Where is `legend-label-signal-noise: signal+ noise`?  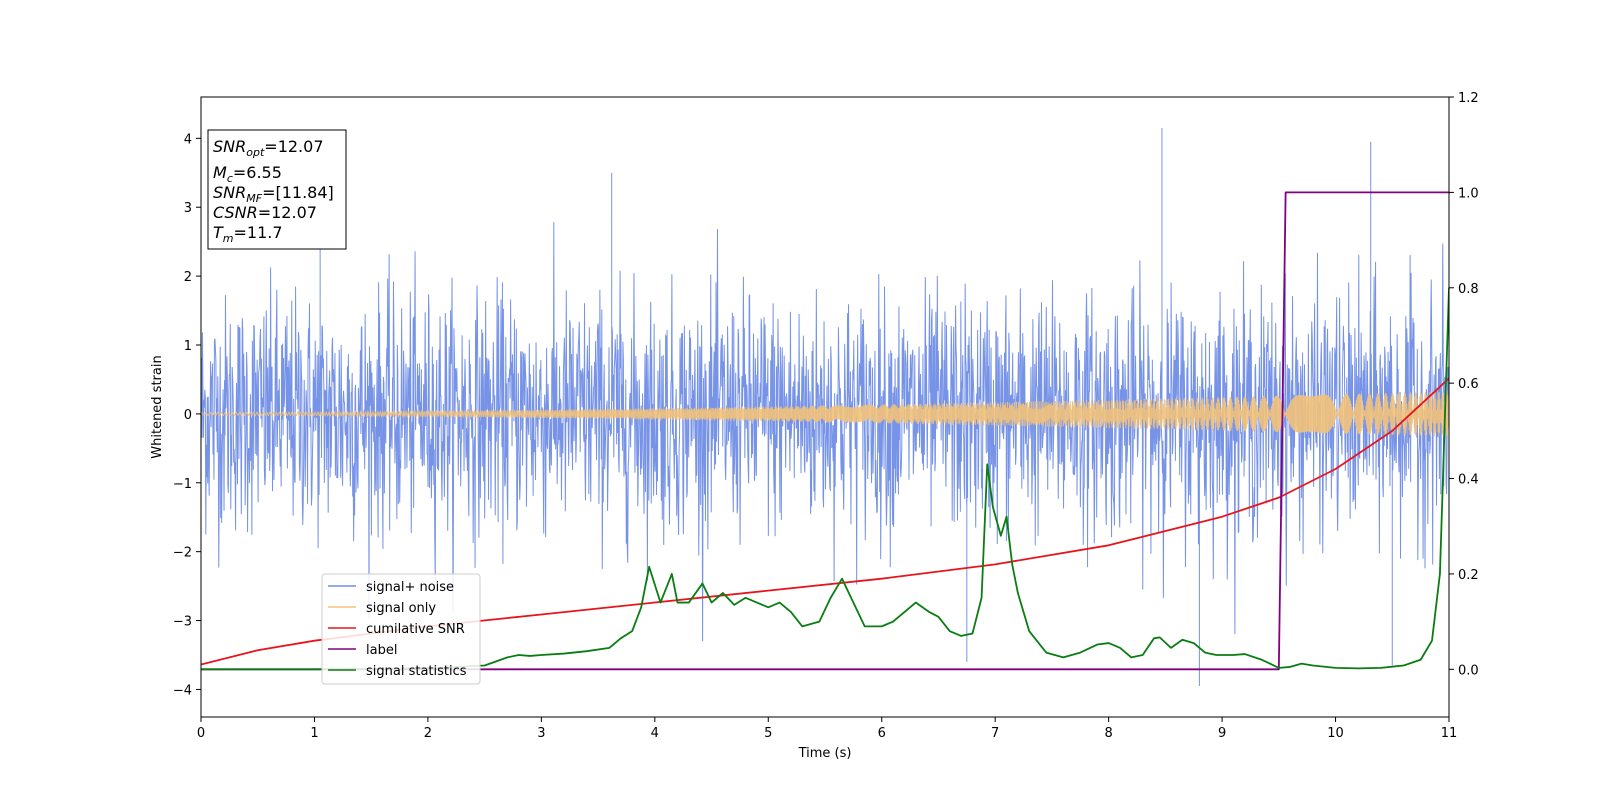 legend-label-signal-noise: signal+ noise is located at coordinates (410, 587).